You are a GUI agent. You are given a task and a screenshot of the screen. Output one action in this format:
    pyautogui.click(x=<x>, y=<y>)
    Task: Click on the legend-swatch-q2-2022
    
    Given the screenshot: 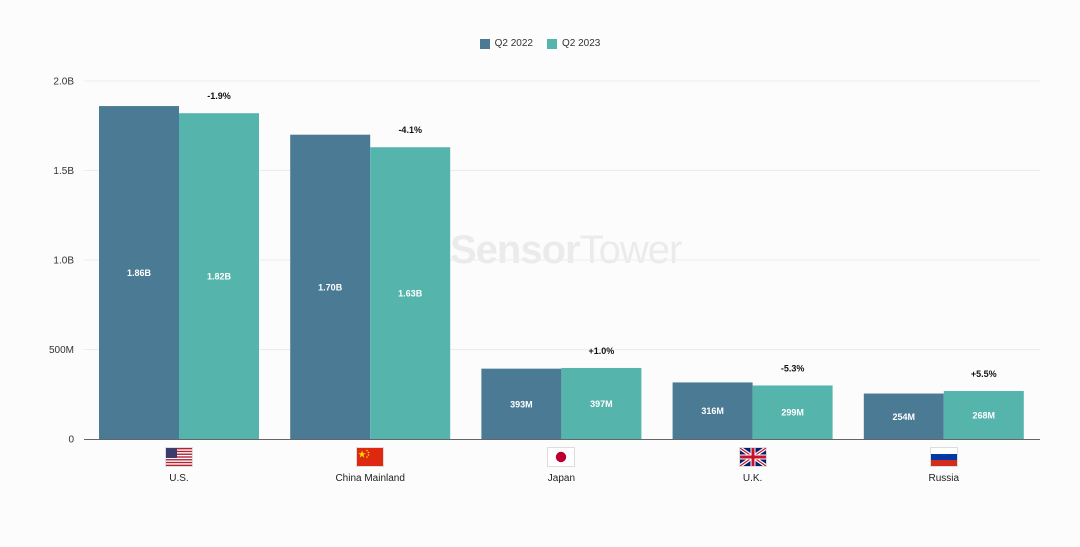 What is the action you would take?
    pyautogui.click(x=484, y=43)
    